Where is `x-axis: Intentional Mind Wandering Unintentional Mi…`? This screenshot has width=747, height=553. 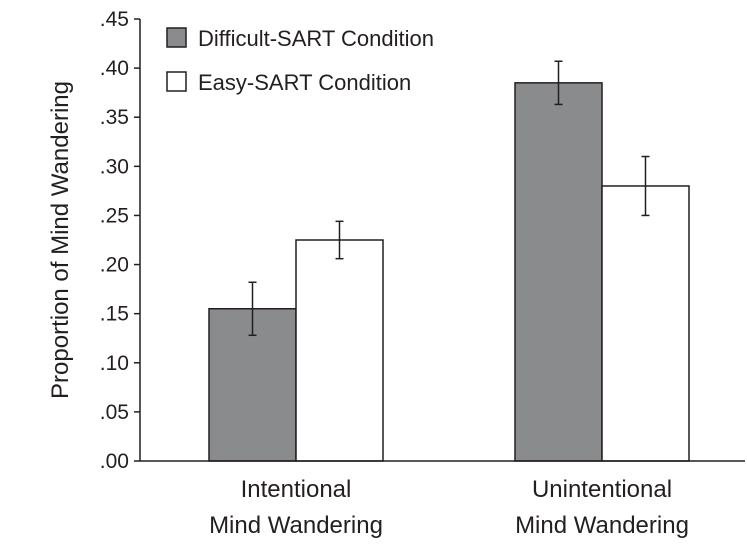
x-axis: Intentional Mind Wandering Unintentional Mi… is located at coordinates (442, 499).